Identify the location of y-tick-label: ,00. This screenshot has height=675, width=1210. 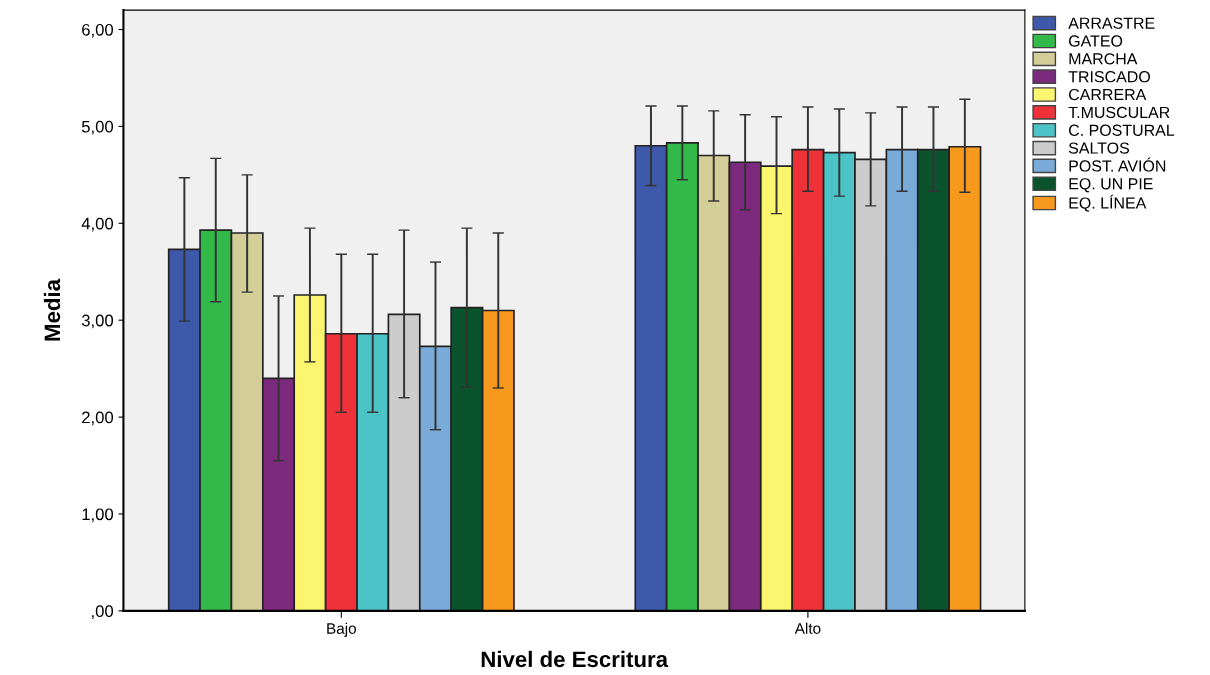
(103, 612).